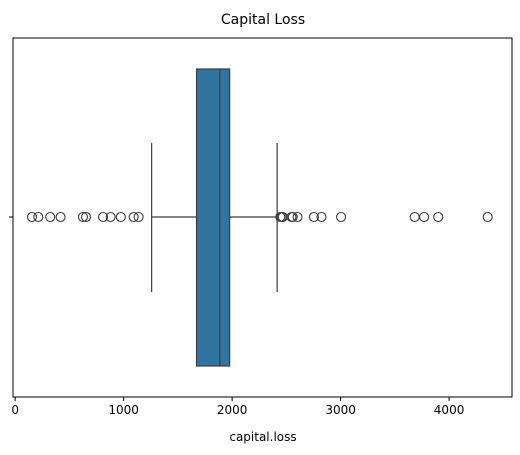  Describe the element at coordinates (123, 410) in the screenshot. I see `x-tick-label: 1000` at that location.